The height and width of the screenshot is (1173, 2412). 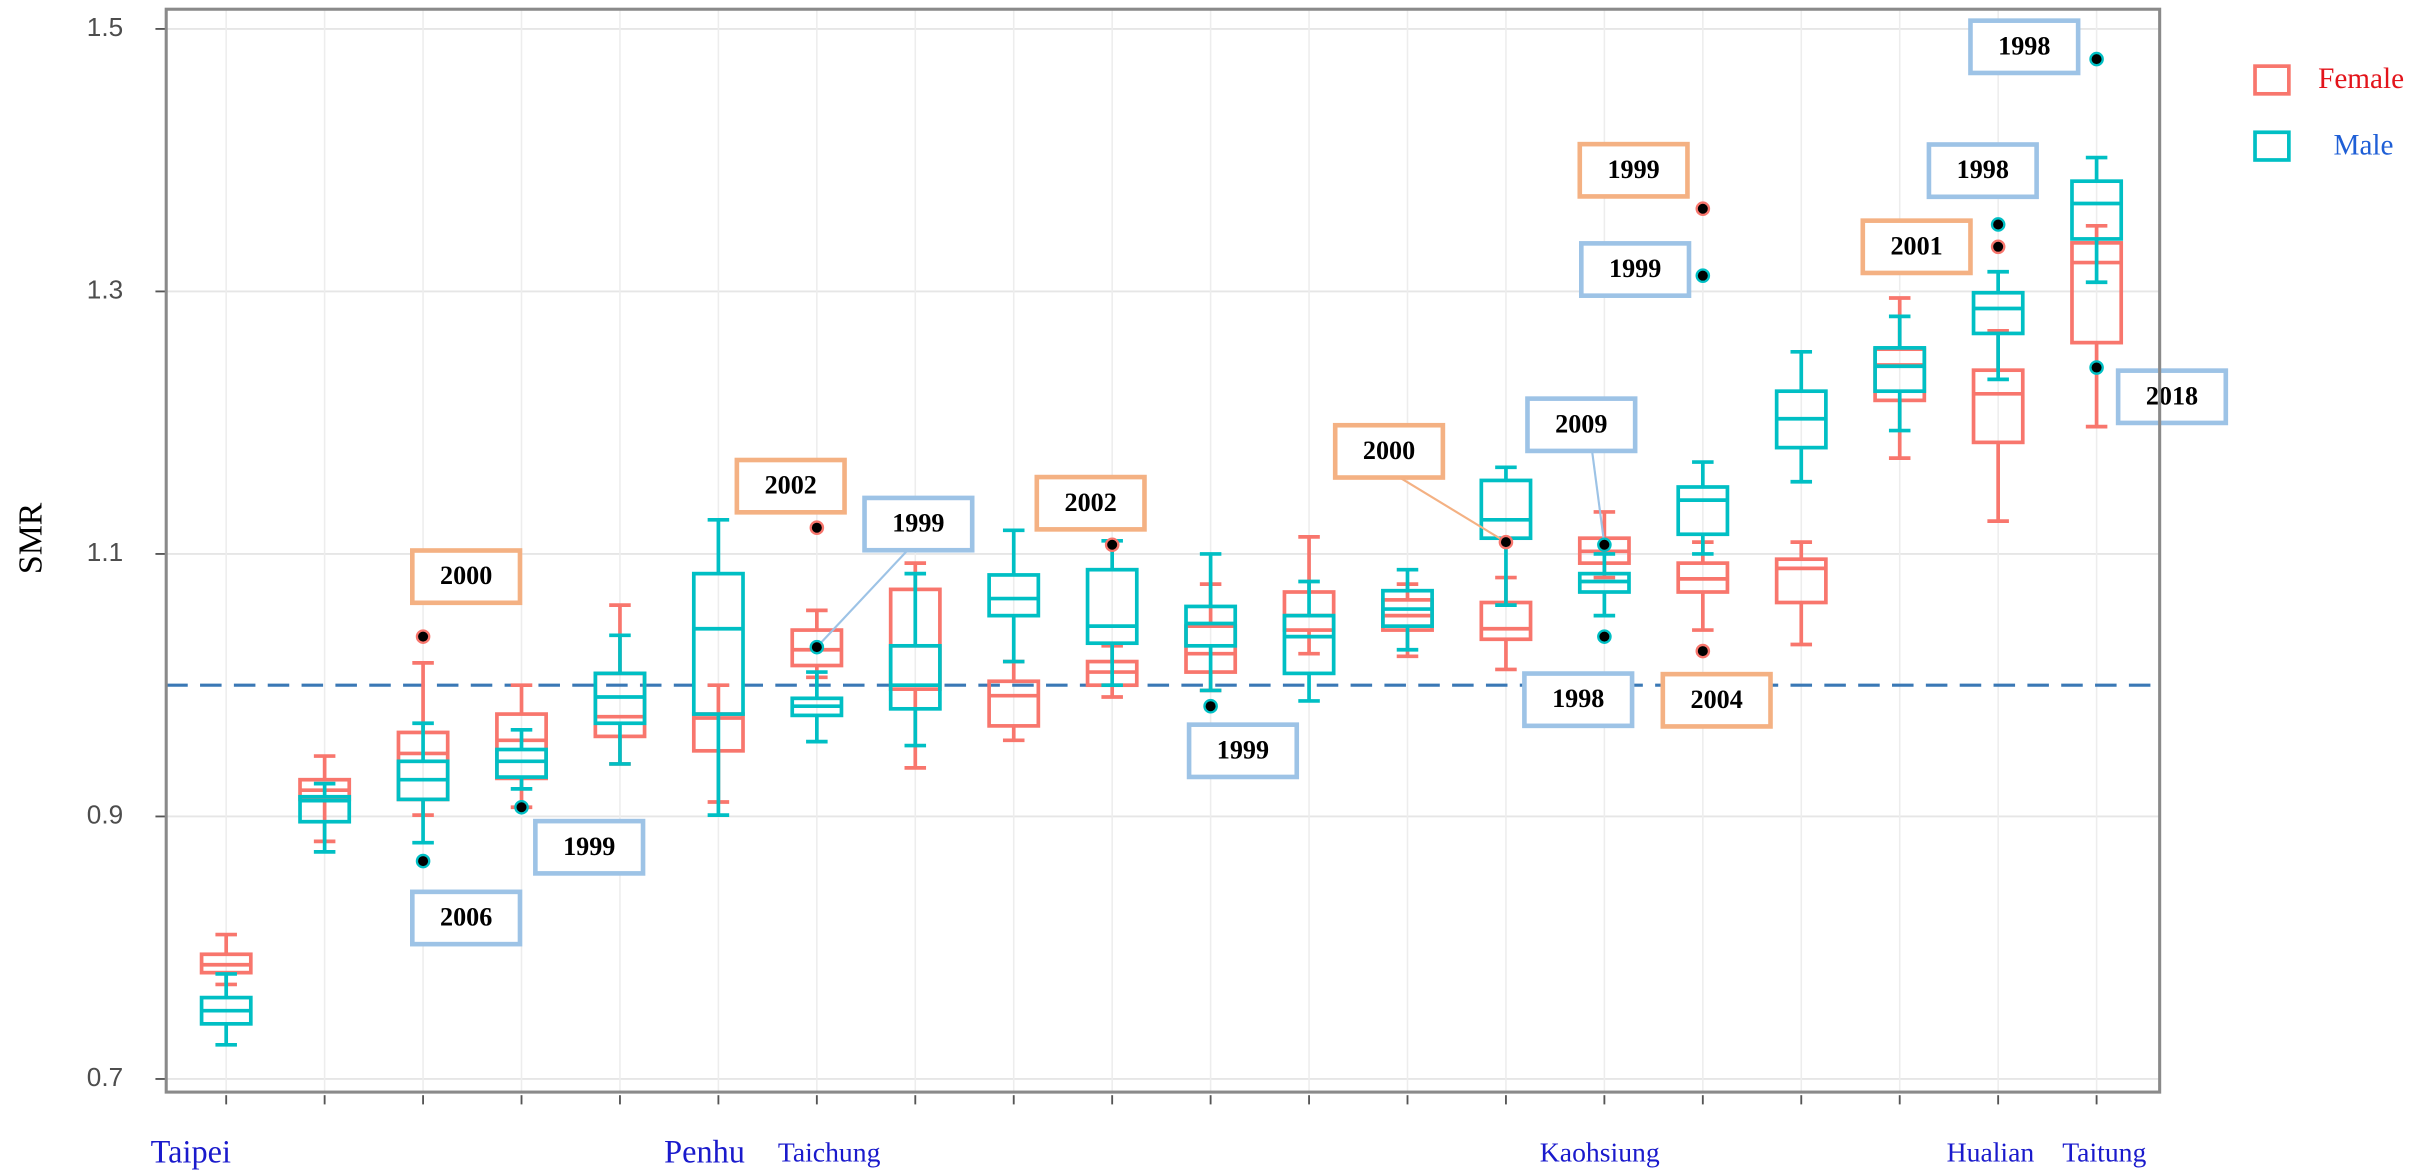 I want to click on x-tick-label: Taipei, so click(x=191, y=1152).